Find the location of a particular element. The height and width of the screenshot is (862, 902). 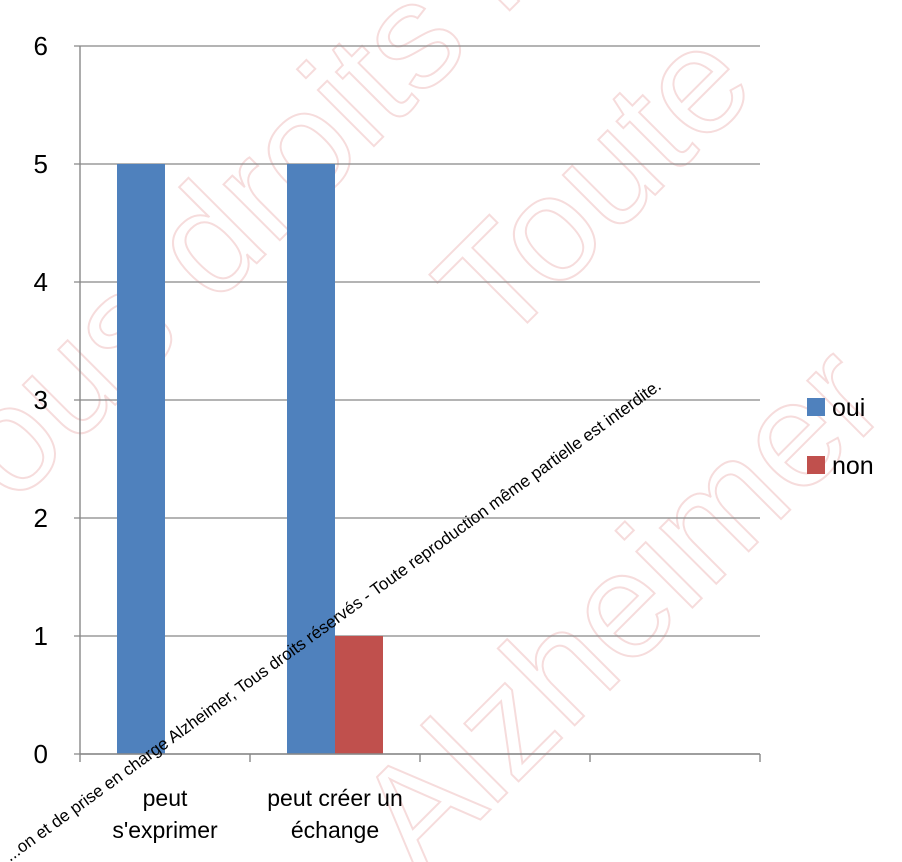

y-tick-labels: 0 1 2 3 4 5 6 is located at coordinates (41, 400).